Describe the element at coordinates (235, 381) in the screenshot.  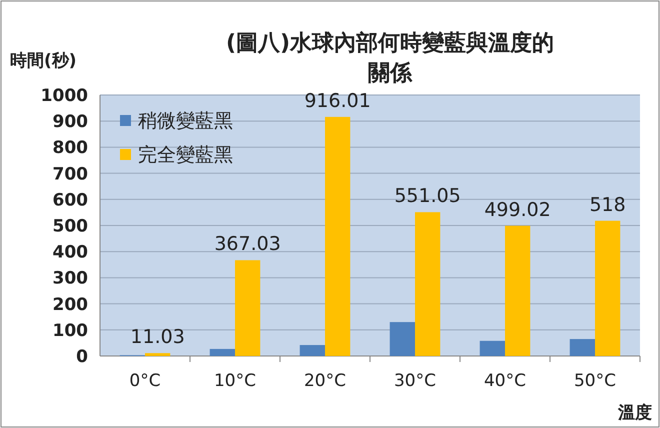
I see `x-tick-label: 10°C` at that location.